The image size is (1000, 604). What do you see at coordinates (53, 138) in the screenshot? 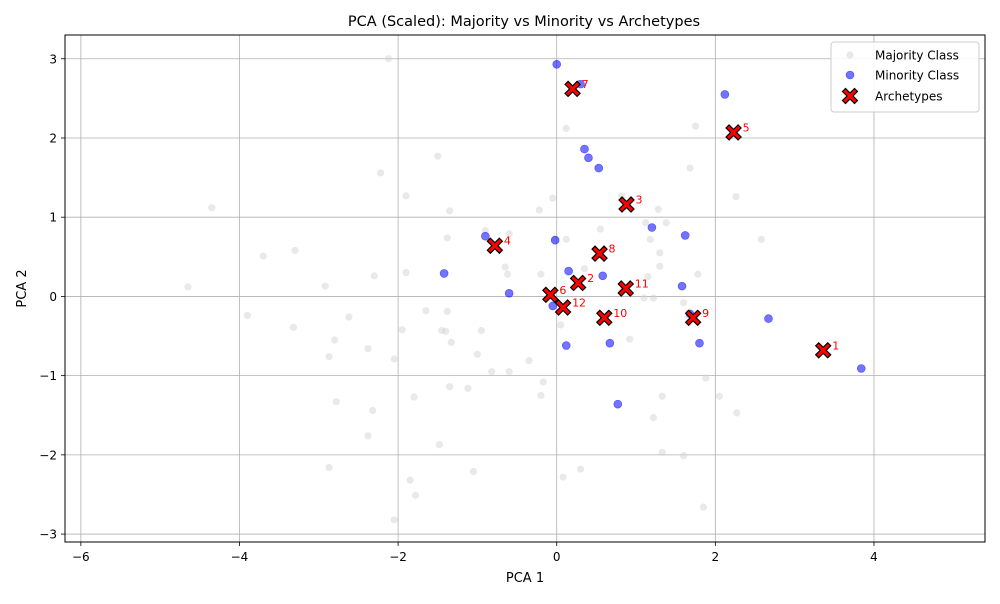
I see `y-tick-label: 2` at bounding box center [53, 138].